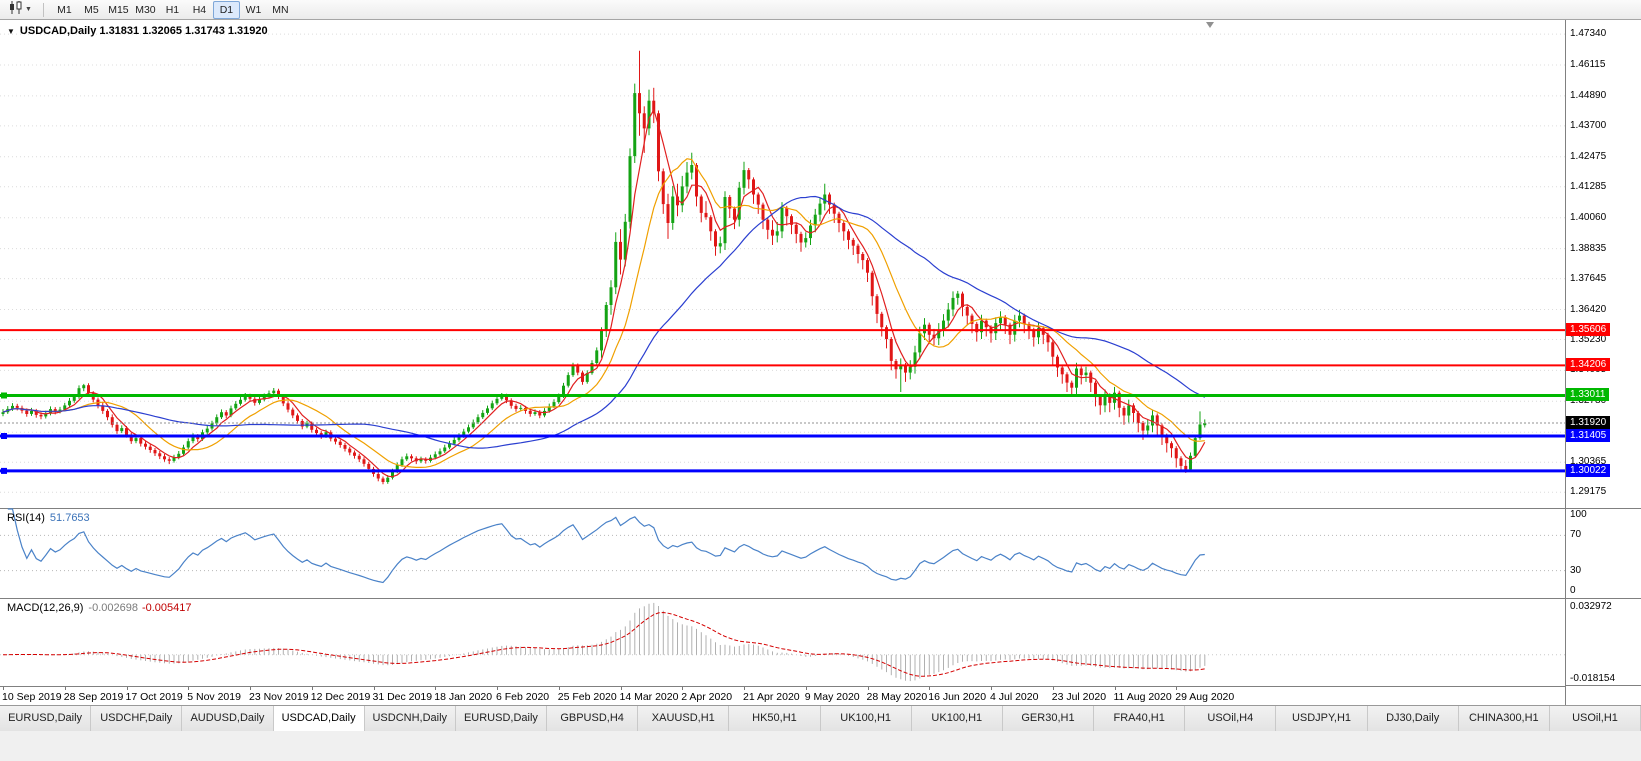 Image resolution: width=1641 pixels, height=761 pixels. Describe the element at coordinates (1142, 697) in the screenshot. I see `date-label: 11 Aug 2020` at that location.